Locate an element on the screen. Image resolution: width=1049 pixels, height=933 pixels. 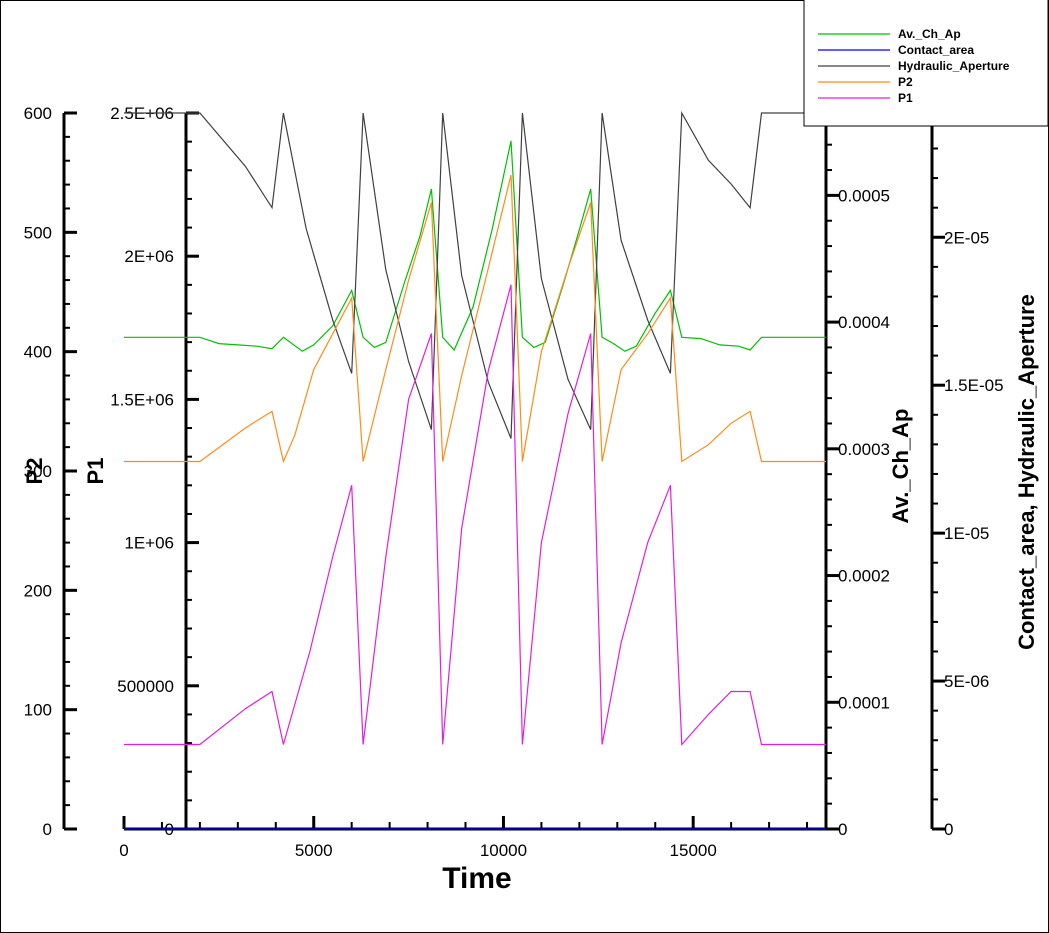
tick-label-p1: 2E+06 is located at coordinates (149, 256).